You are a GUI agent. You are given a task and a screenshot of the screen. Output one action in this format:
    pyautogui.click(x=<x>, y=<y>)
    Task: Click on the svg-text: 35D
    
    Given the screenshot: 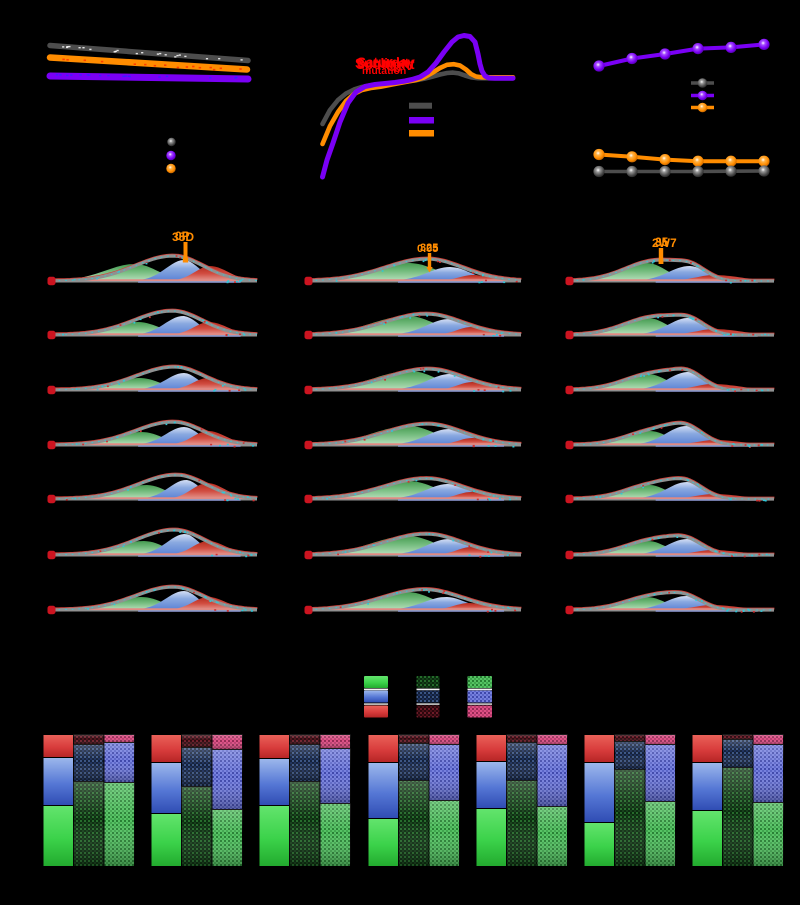 What is the action you would take?
    pyautogui.click(x=183, y=237)
    